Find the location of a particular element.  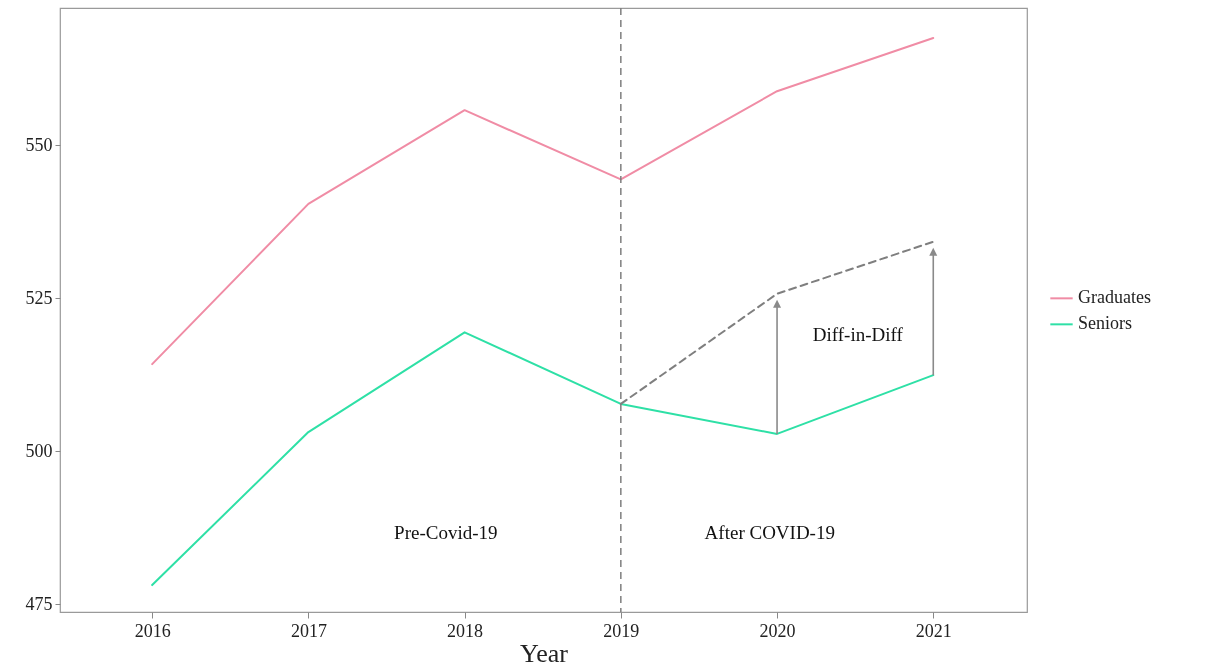

y-tick-label: 525 is located at coordinates (39, 297).